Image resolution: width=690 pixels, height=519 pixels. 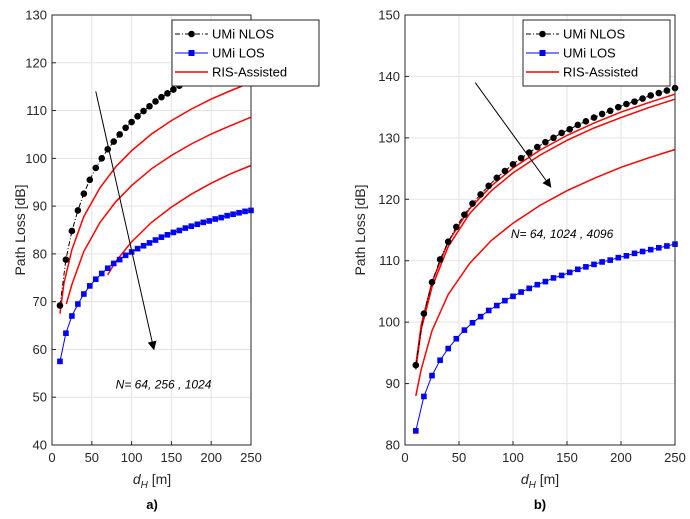 What do you see at coordinates (211, 457) in the screenshot?
I see `x-tick-label: 200` at bounding box center [211, 457].